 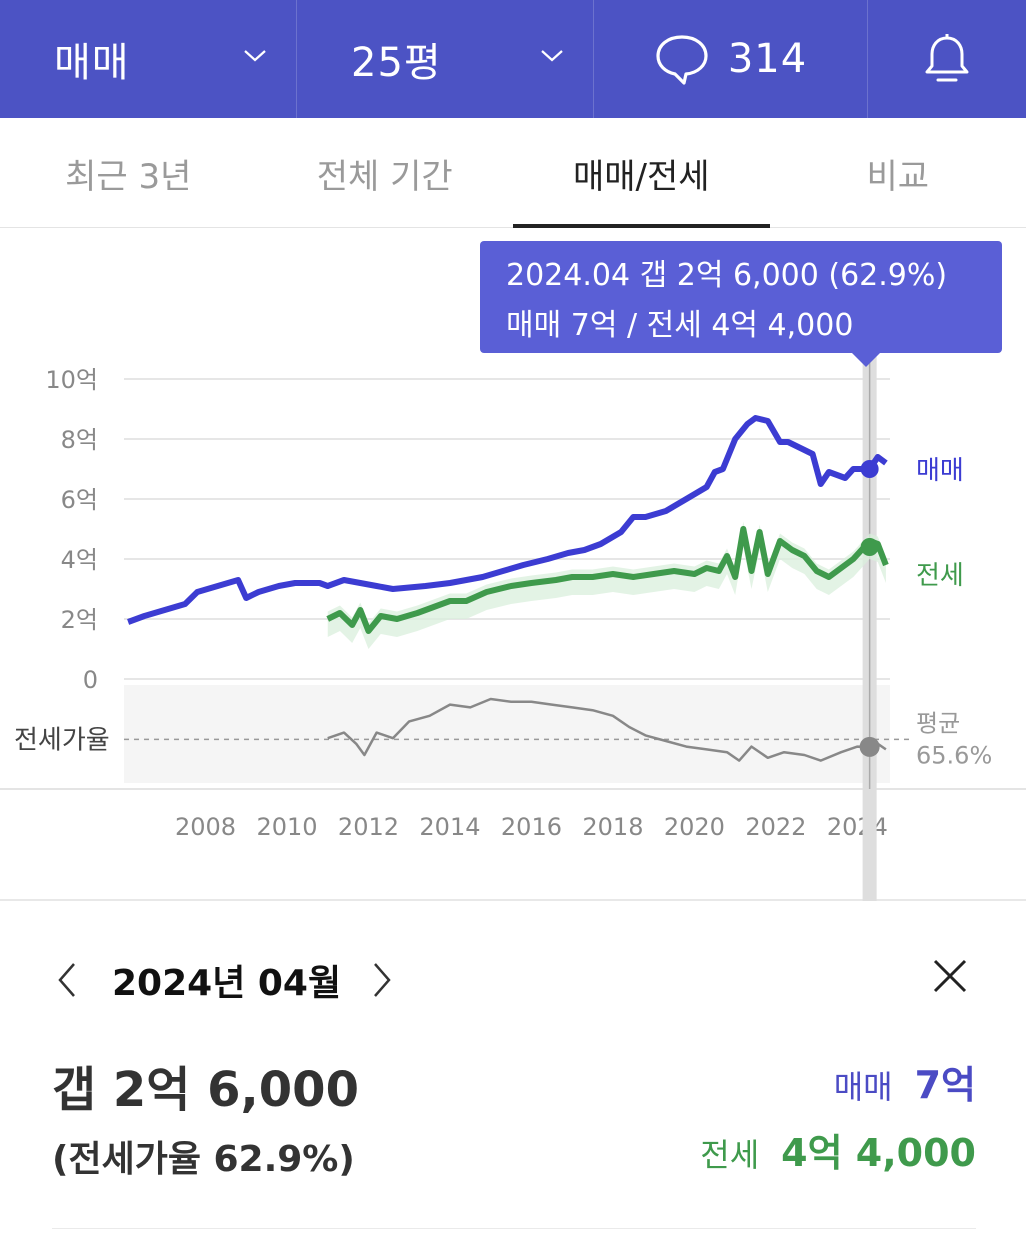 I want to click on alarm-button, so click(x=947, y=59).